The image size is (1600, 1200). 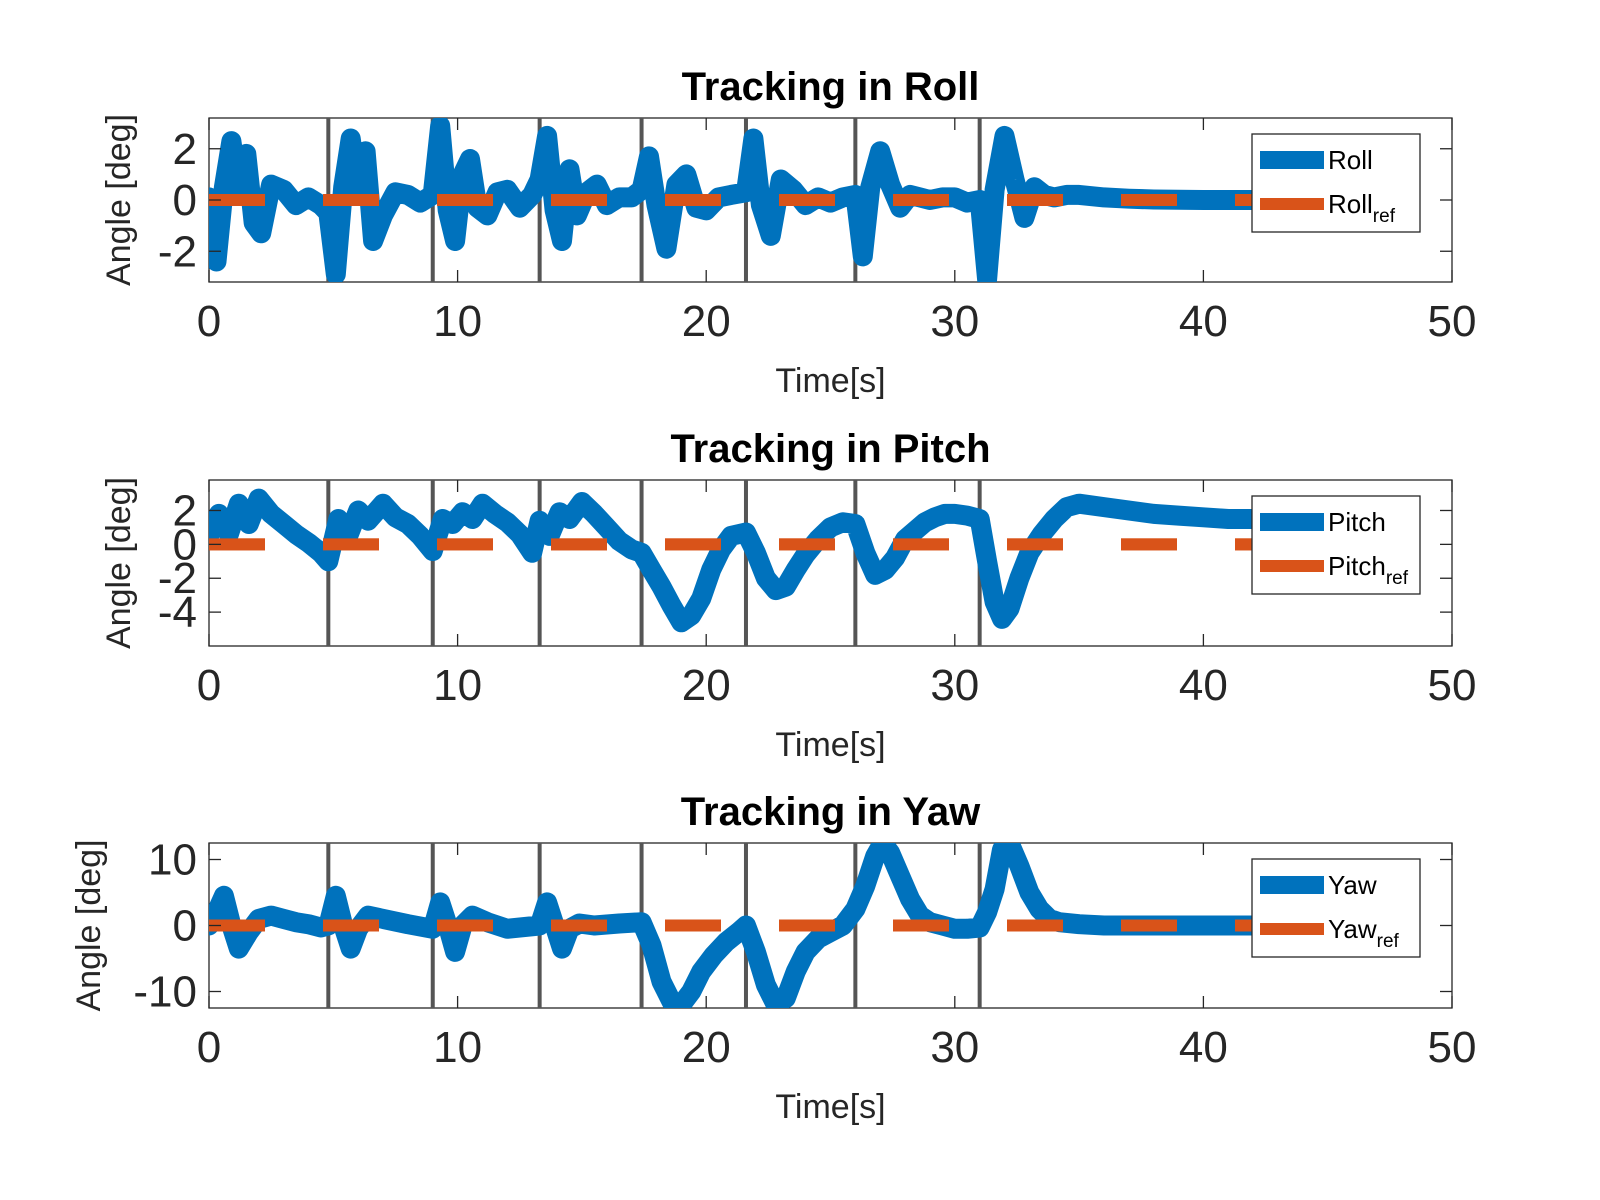 I want to click on title-yaw: Tracking in Yaw, so click(x=831, y=812).